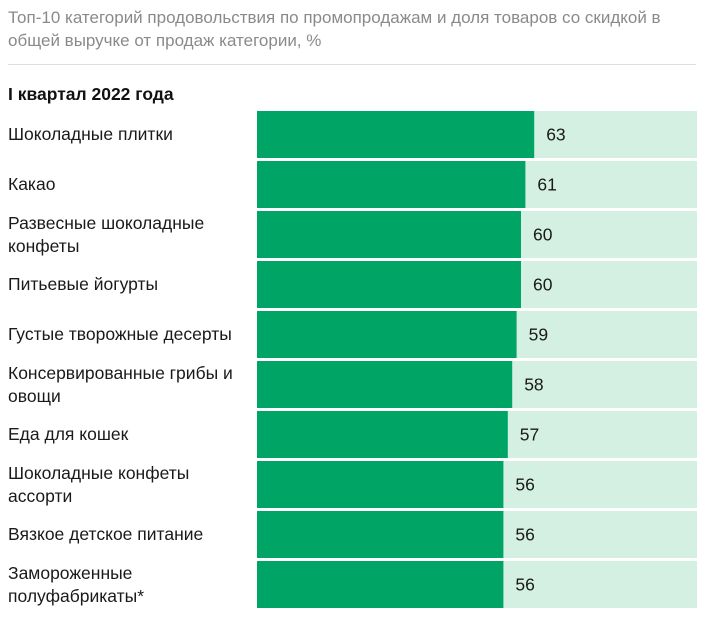 This screenshot has width=716, height=624. Describe the element at coordinates (91, 94) in the screenshot. I see `period-label: I квартал 2022 года` at that location.